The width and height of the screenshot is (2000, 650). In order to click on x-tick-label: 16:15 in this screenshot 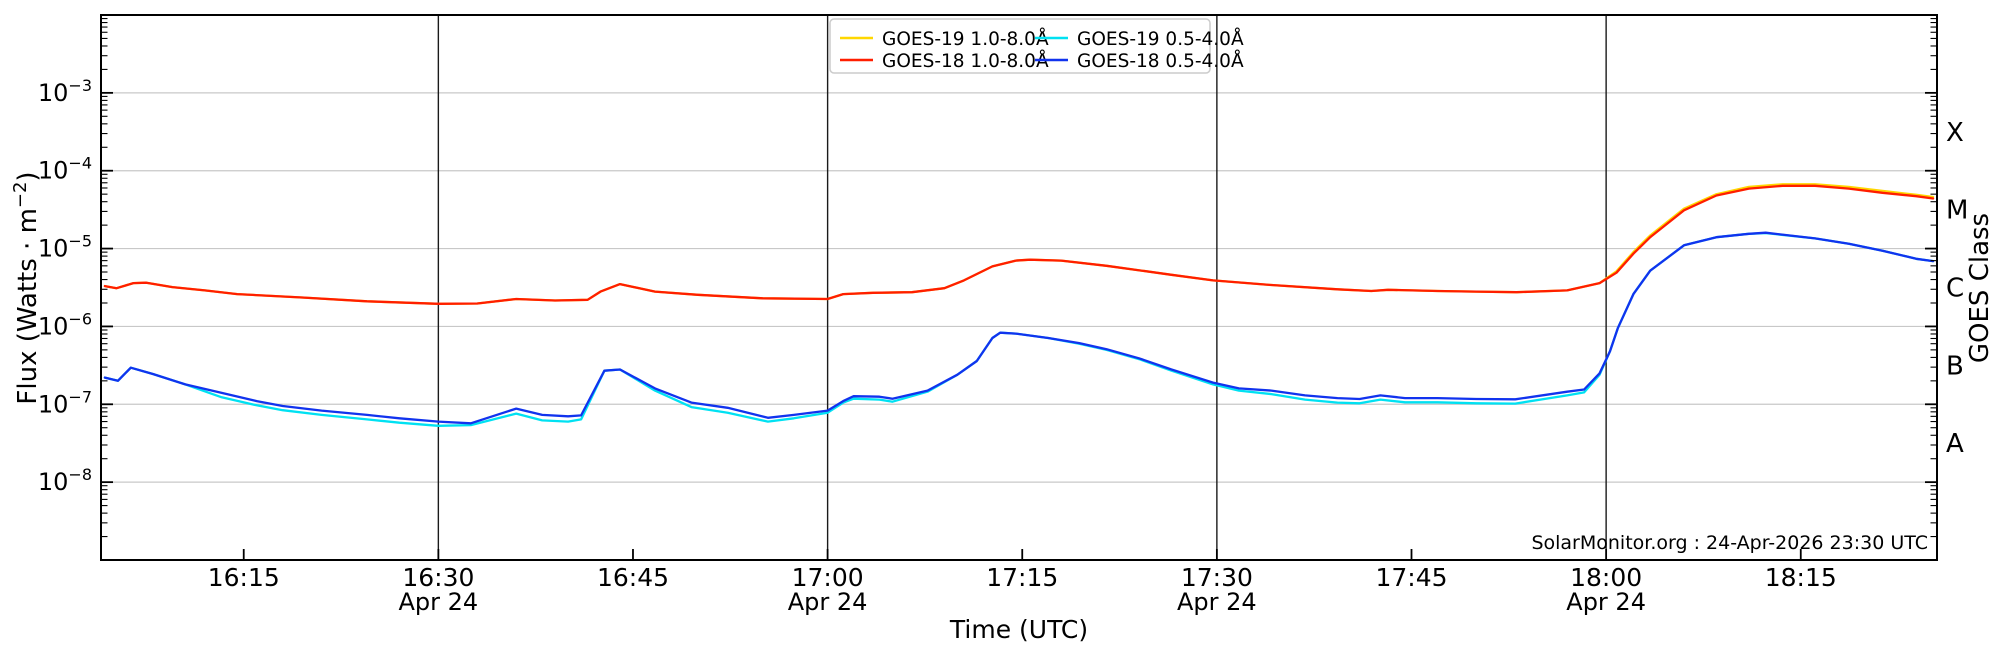, I will do `click(244, 577)`.